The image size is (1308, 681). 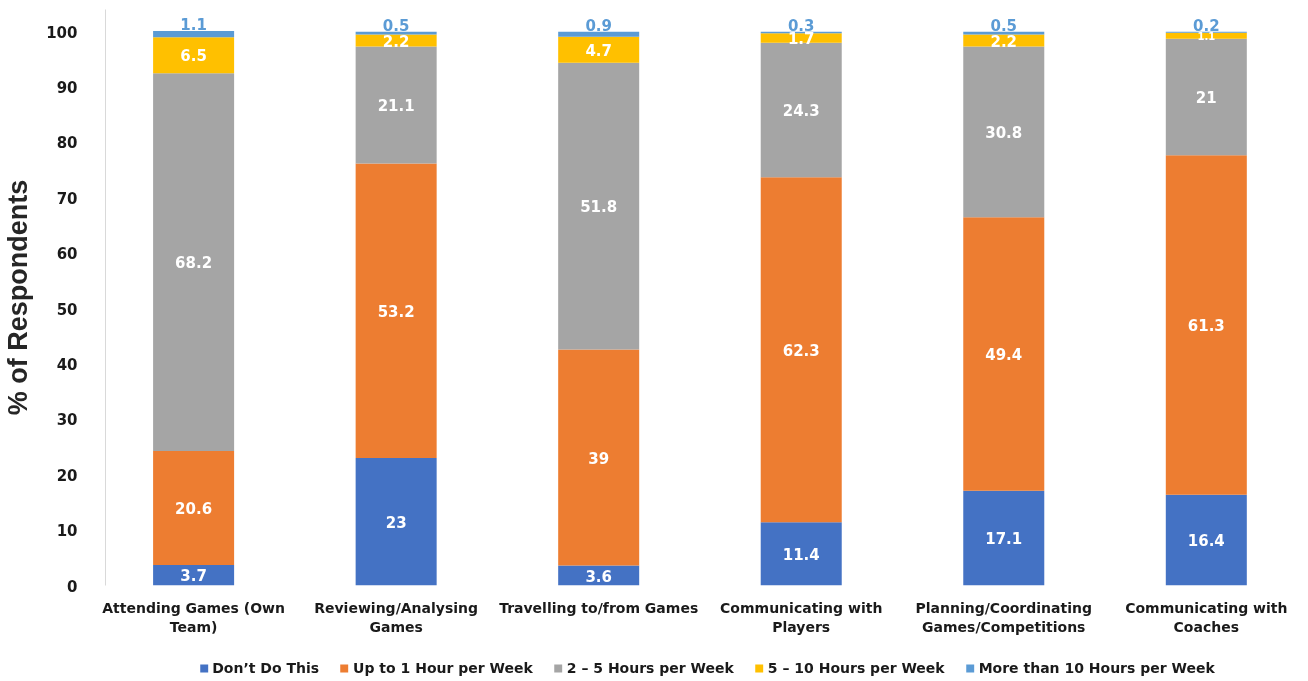 I want to click on data-label: 11.4, so click(x=801, y=554).